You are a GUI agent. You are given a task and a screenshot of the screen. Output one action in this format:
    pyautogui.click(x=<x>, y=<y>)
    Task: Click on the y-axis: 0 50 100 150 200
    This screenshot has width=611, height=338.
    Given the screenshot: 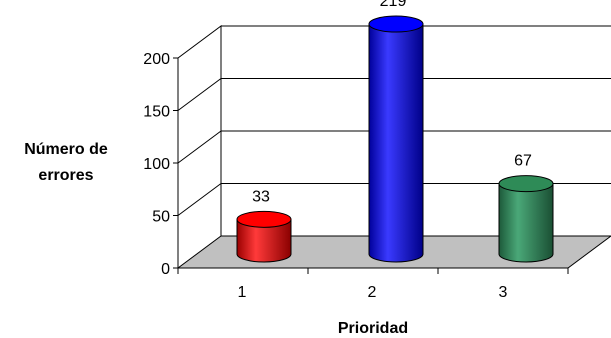 What is the action you would take?
    pyautogui.click(x=160, y=164)
    